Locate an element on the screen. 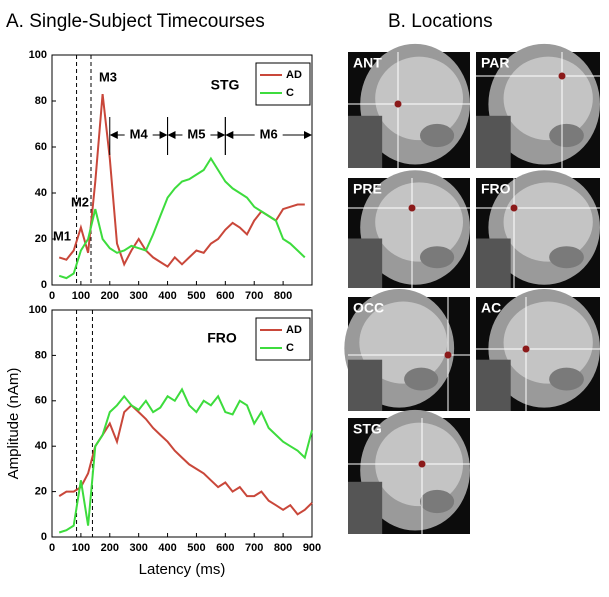  location-label: ANT is located at coordinates (367, 63).